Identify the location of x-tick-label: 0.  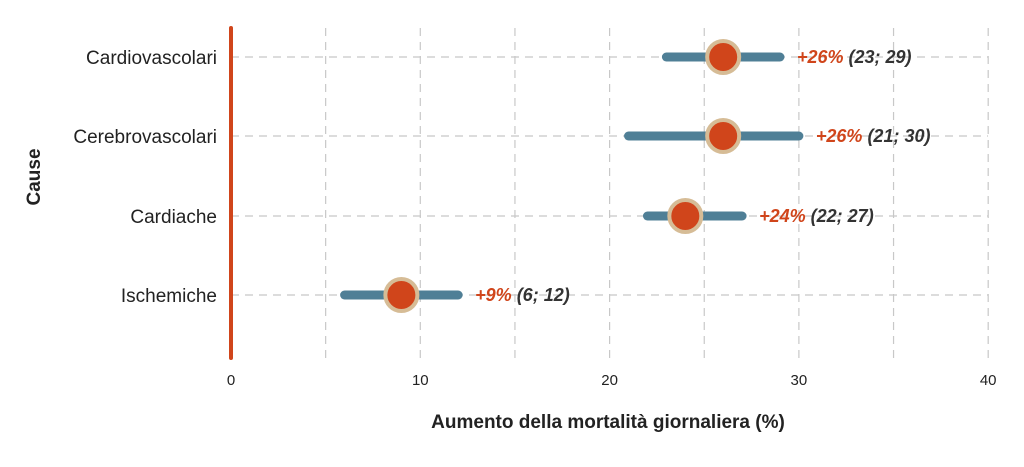
(231, 380).